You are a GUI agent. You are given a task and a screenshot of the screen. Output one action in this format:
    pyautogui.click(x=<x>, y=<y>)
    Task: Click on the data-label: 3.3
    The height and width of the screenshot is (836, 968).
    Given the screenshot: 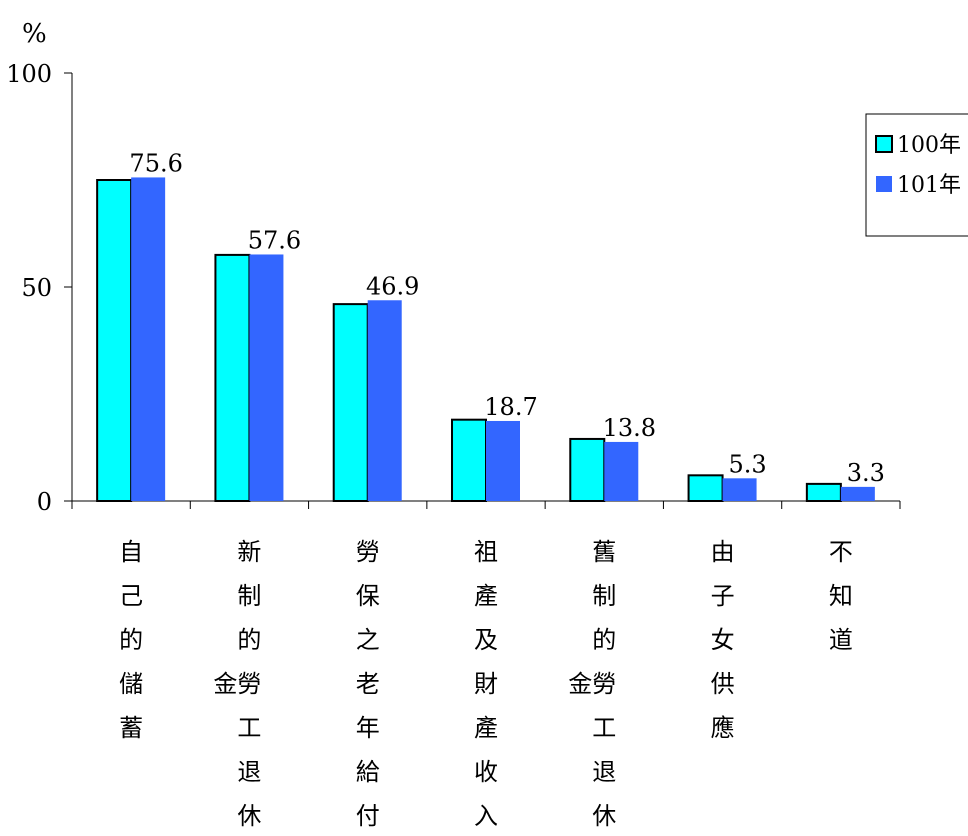 What is the action you would take?
    pyautogui.click(x=866, y=473)
    